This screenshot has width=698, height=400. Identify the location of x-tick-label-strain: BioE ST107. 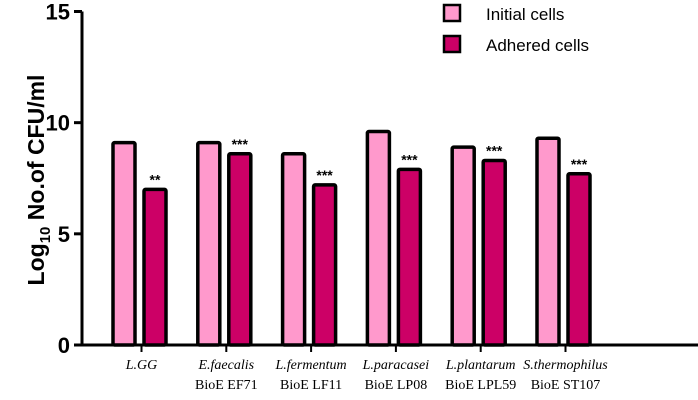
(566, 385).